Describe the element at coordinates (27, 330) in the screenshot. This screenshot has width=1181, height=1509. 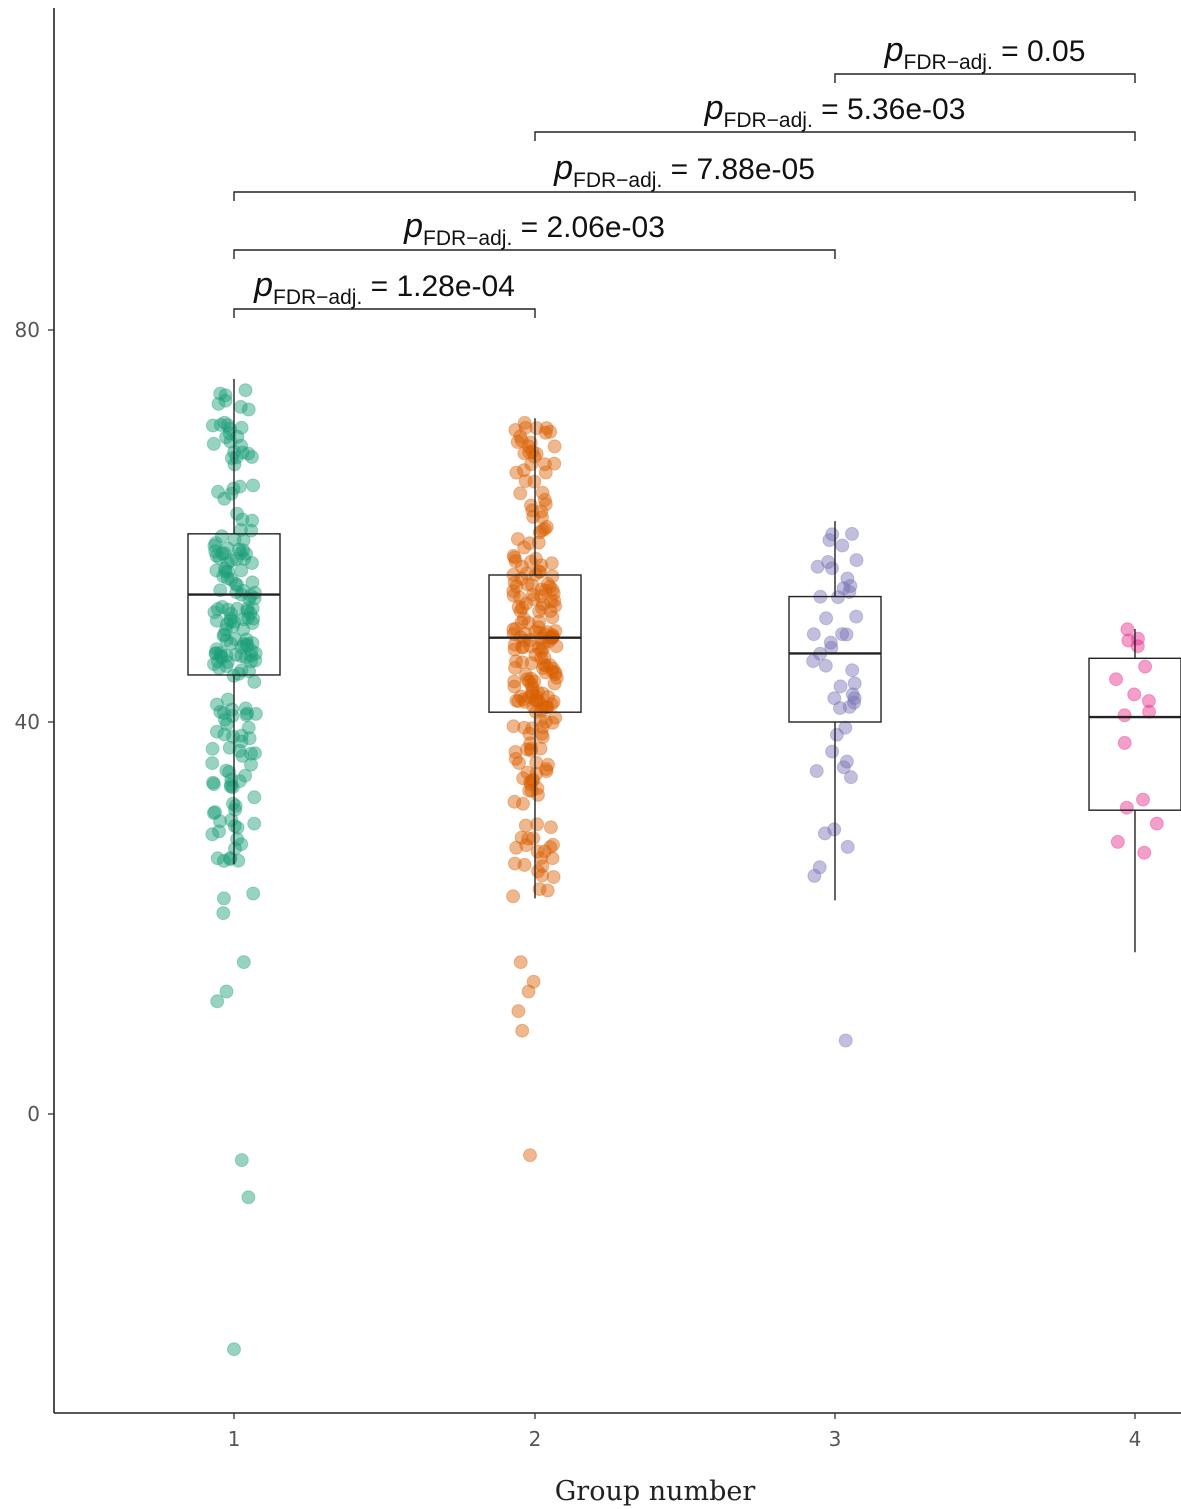
I see `y-tick-label: 80` at that location.